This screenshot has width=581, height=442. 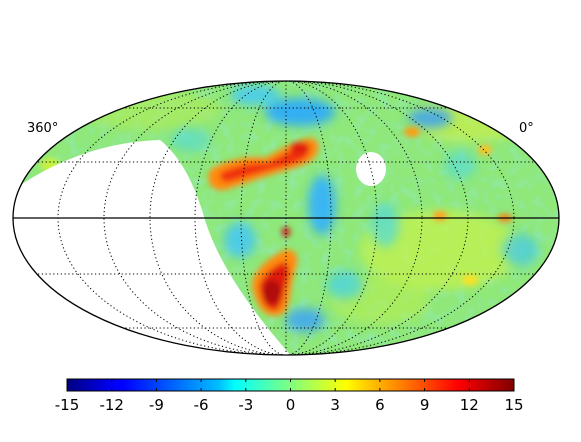 I want to click on colorbar-ticks: -15 -12 -9 -6 -3 0 3 6 9 12 15, so click(x=289, y=396).